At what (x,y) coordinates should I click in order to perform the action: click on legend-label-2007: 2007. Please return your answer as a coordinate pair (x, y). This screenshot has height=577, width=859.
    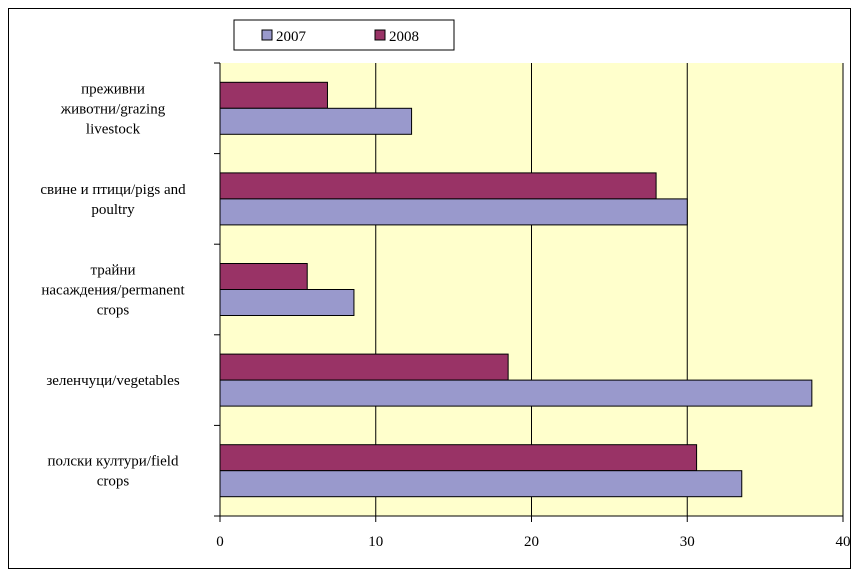
    Looking at the image, I should click on (291, 37).